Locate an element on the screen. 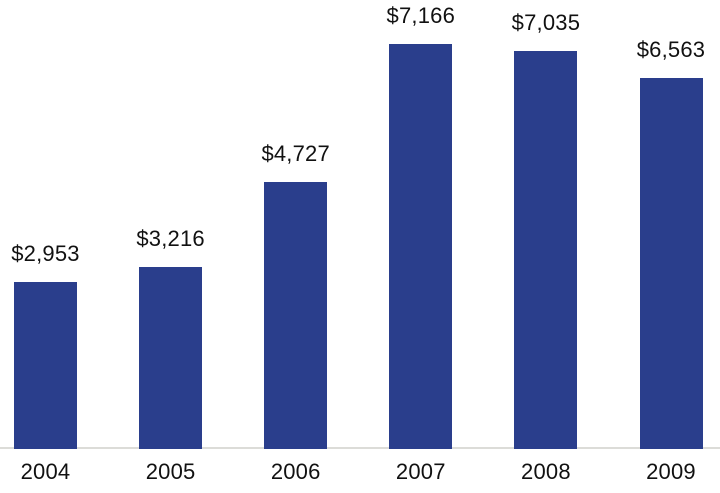 The image size is (720, 493). bar-value-label: $6,563 is located at coordinates (671, 49).